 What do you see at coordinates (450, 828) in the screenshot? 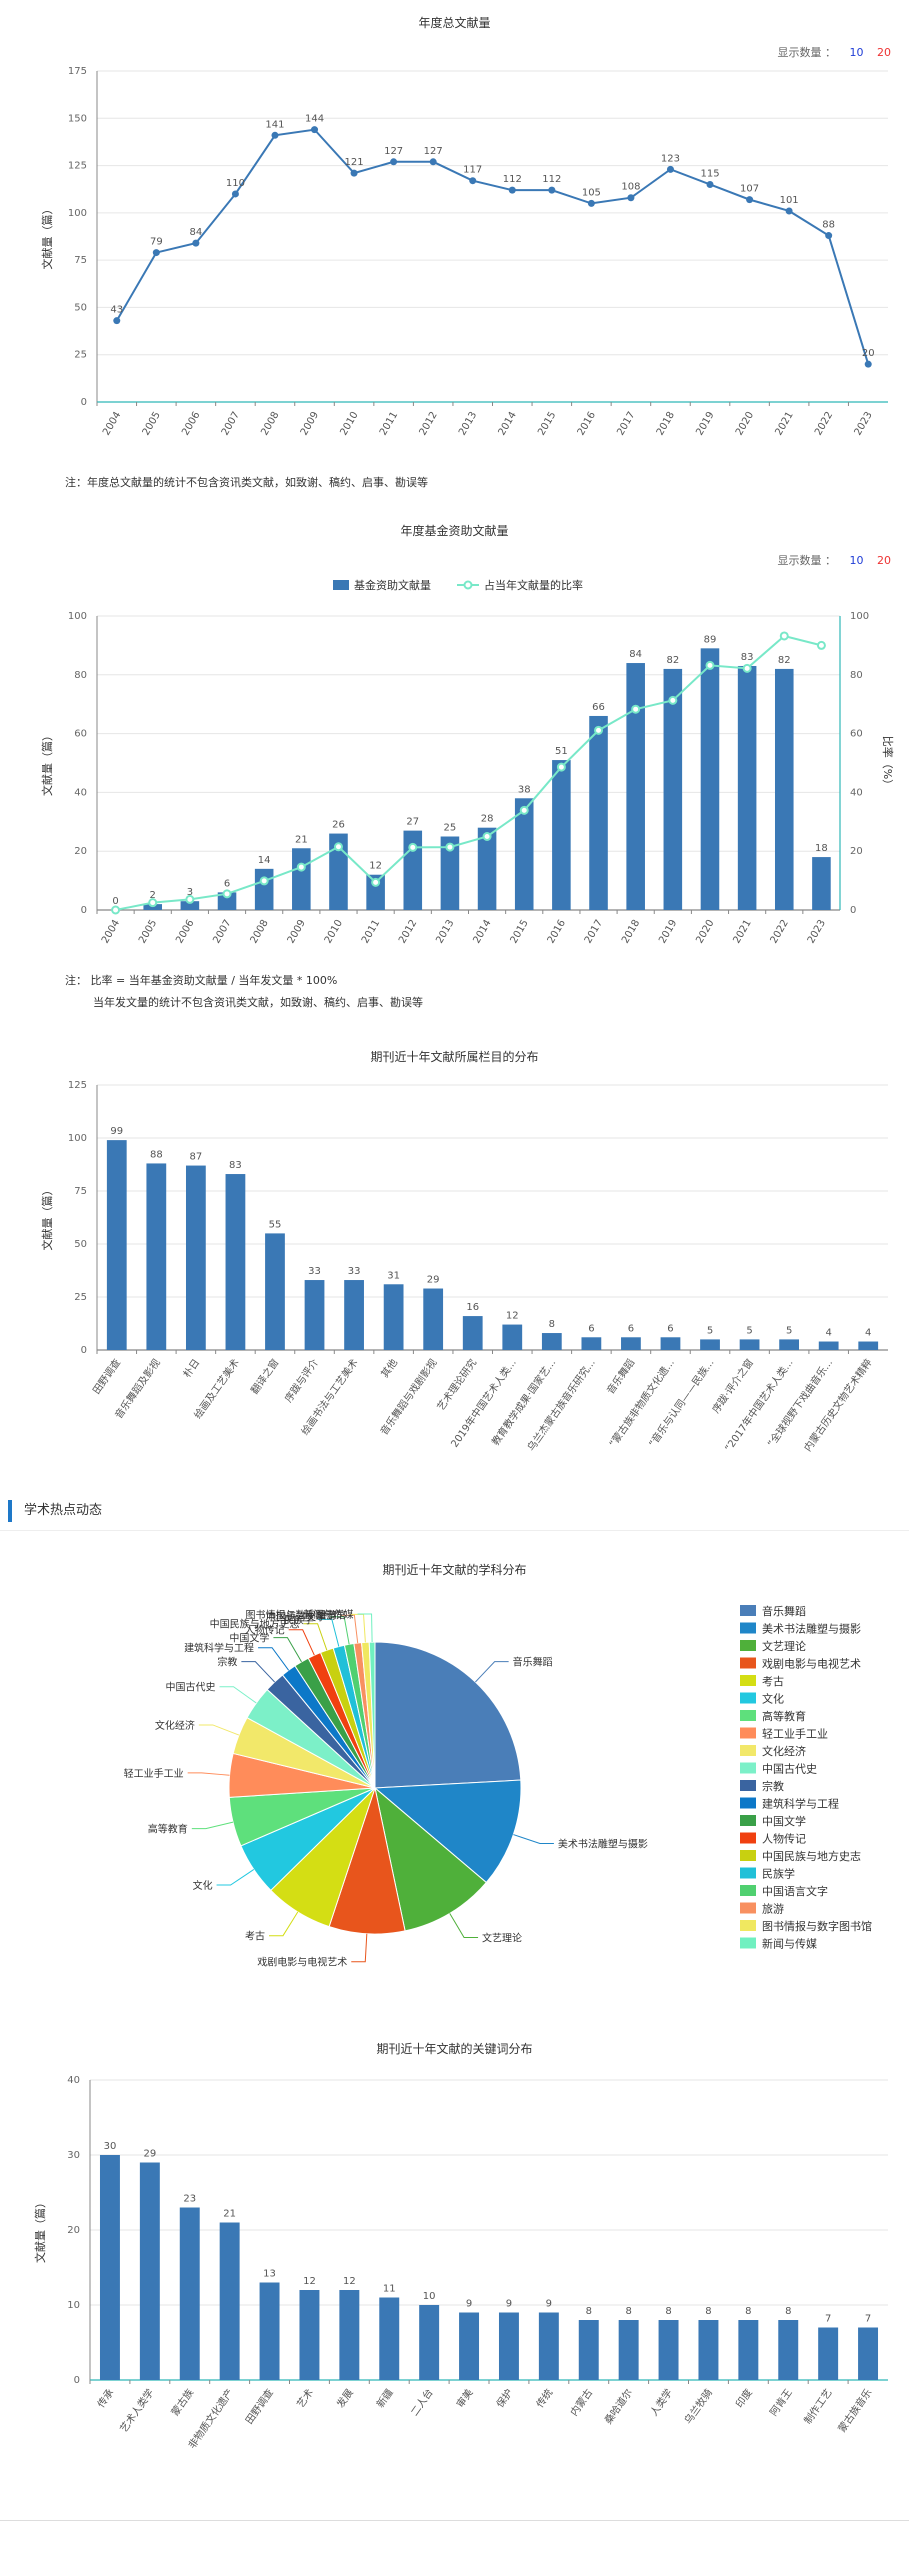
I see `data-label: 25` at bounding box center [450, 828].